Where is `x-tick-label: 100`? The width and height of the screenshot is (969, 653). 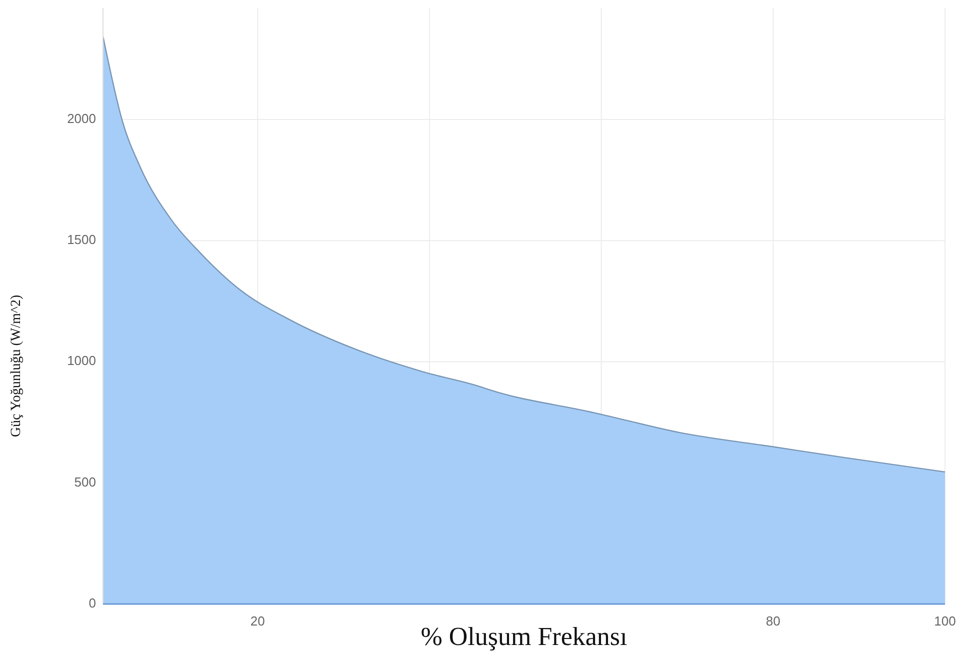 x-tick-label: 100 is located at coordinates (945, 620).